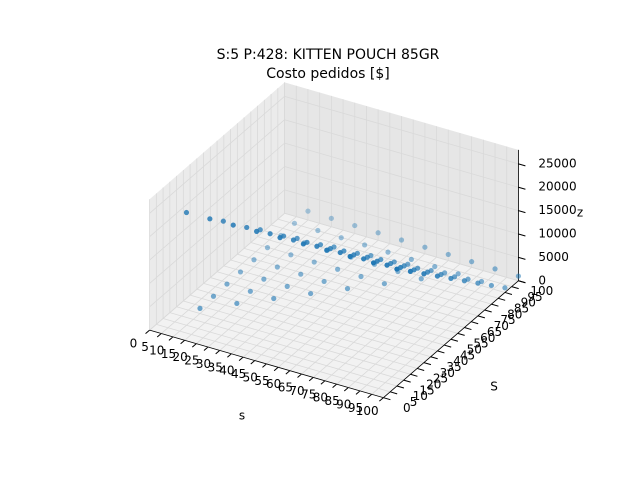 The image size is (640, 480). What do you see at coordinates (557, 187) in the screenshot?
I see `z-tick-label: 20000` at bounding box center [557, 187].